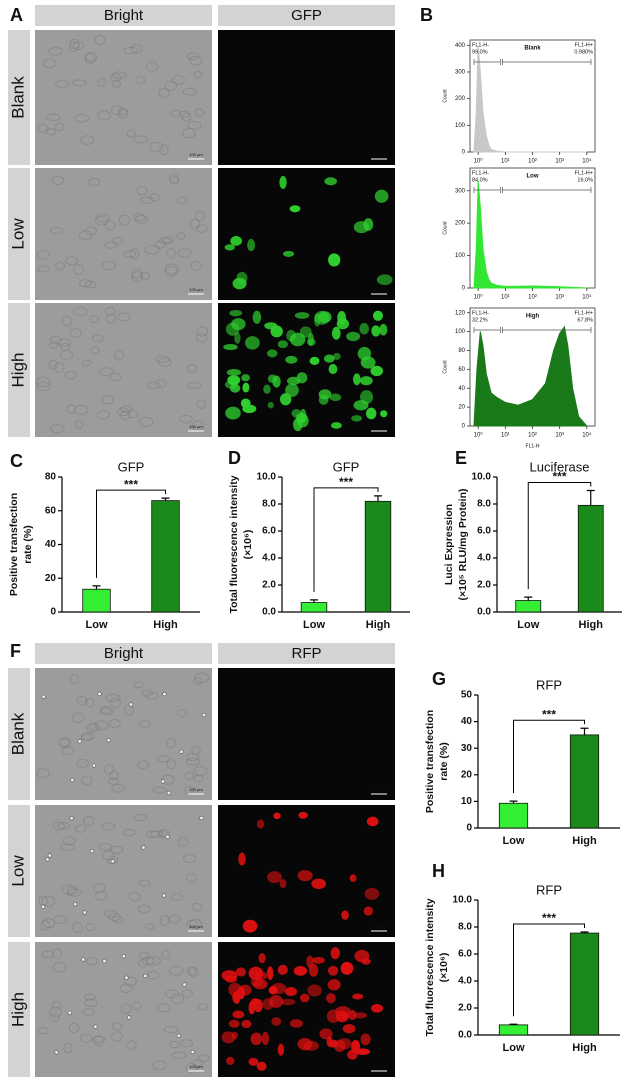  What do you see at coordinates (460, 46) in the screenshot?
I see `y-tick-label: 400` at bounding box center [460, 46].